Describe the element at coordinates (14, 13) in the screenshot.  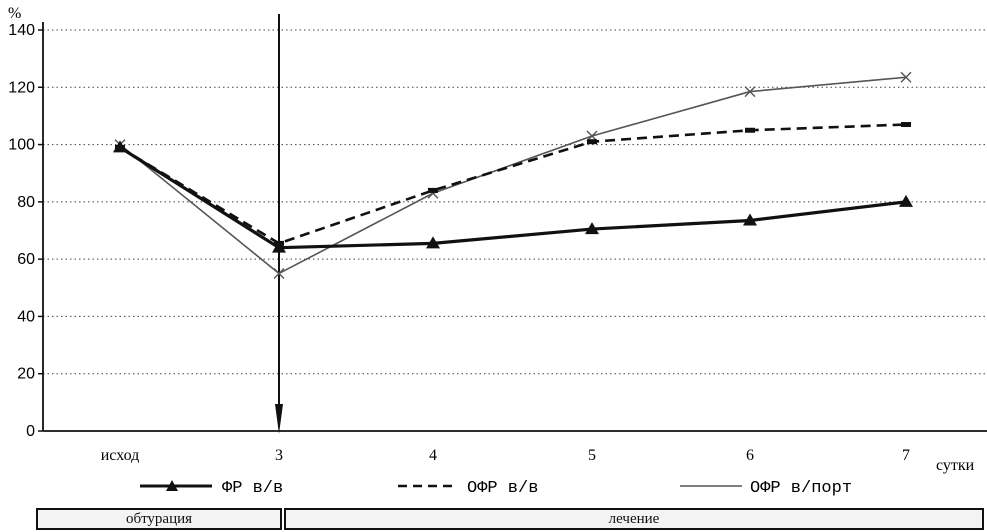
I see `y-unit-label: %` at that location.